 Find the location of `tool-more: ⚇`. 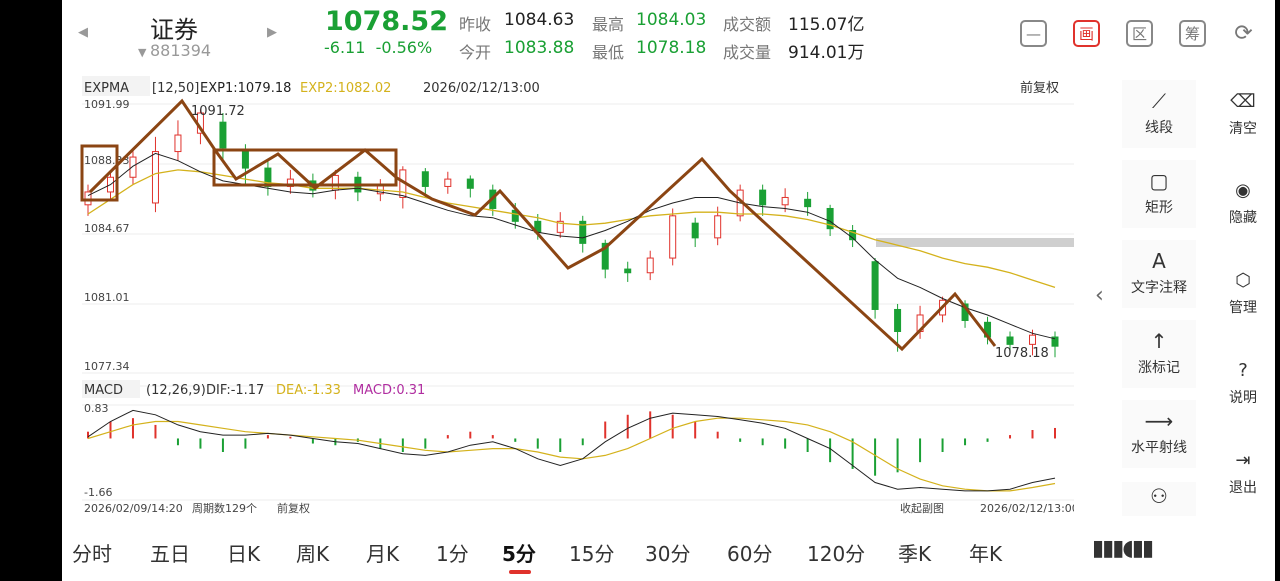

tool-more: ⚇ is located at coordinates (1159, 499).